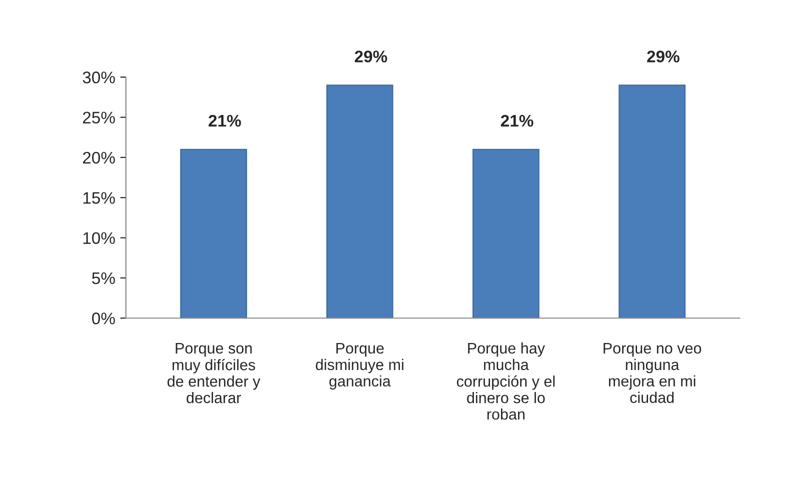  I want to click on x-tick-label: Porque disminuye mi ganancia, so click(360, 366).